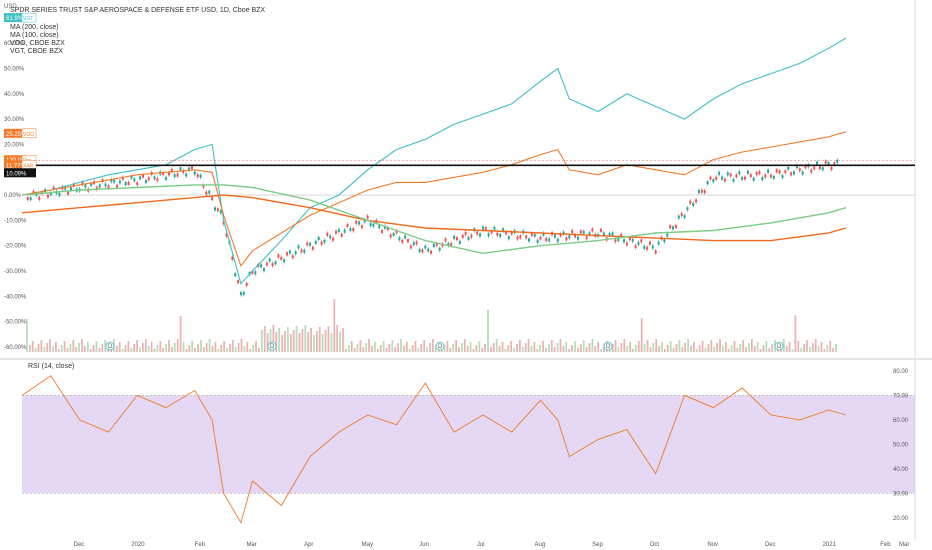 The height and width of the screenshot is (550, 932). I want to click on x-tick-label: Feb, so click(200, 545).